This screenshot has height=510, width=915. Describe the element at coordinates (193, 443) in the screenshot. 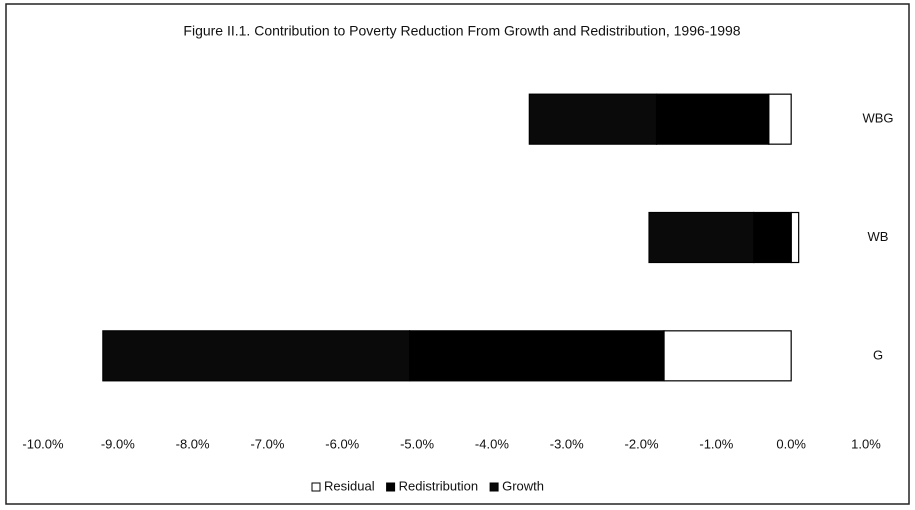

I see `x-tick-label: -8.0%` at that location.